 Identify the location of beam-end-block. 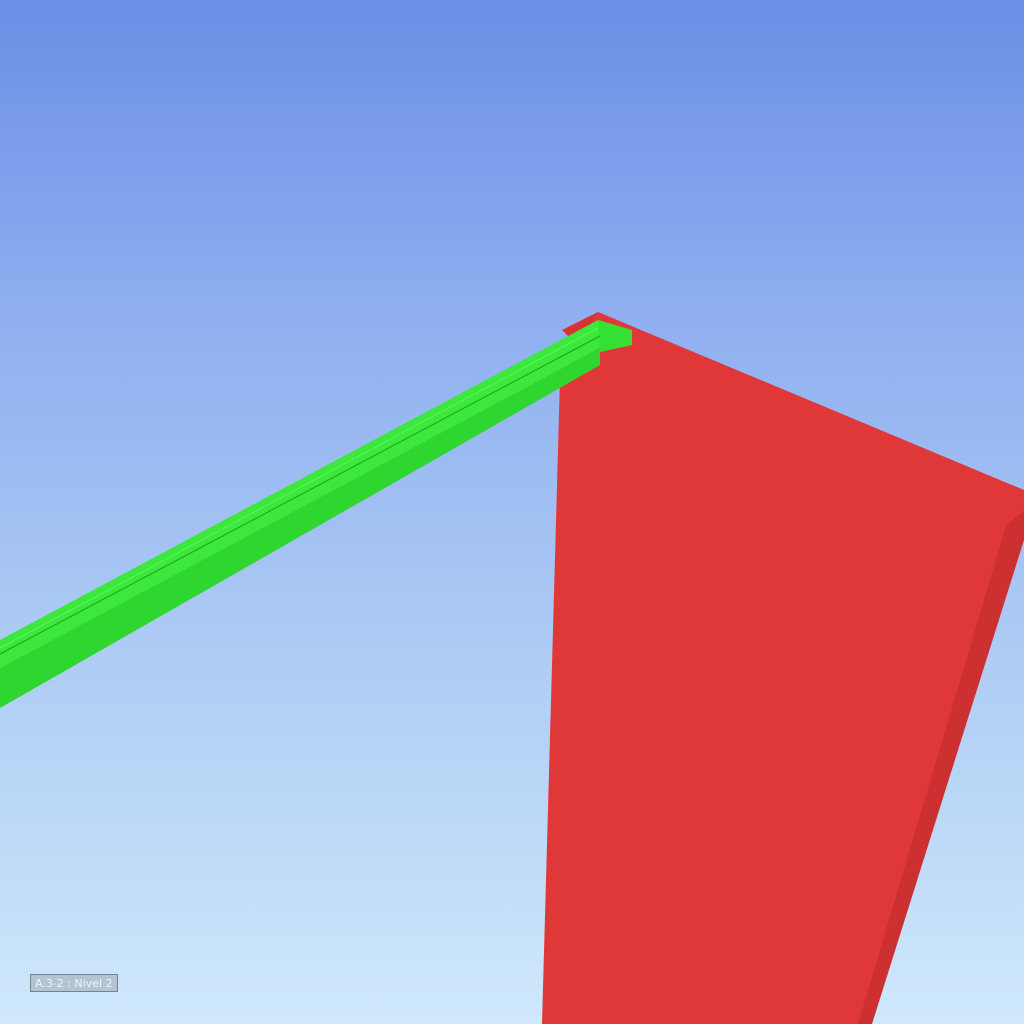
(615, 336).